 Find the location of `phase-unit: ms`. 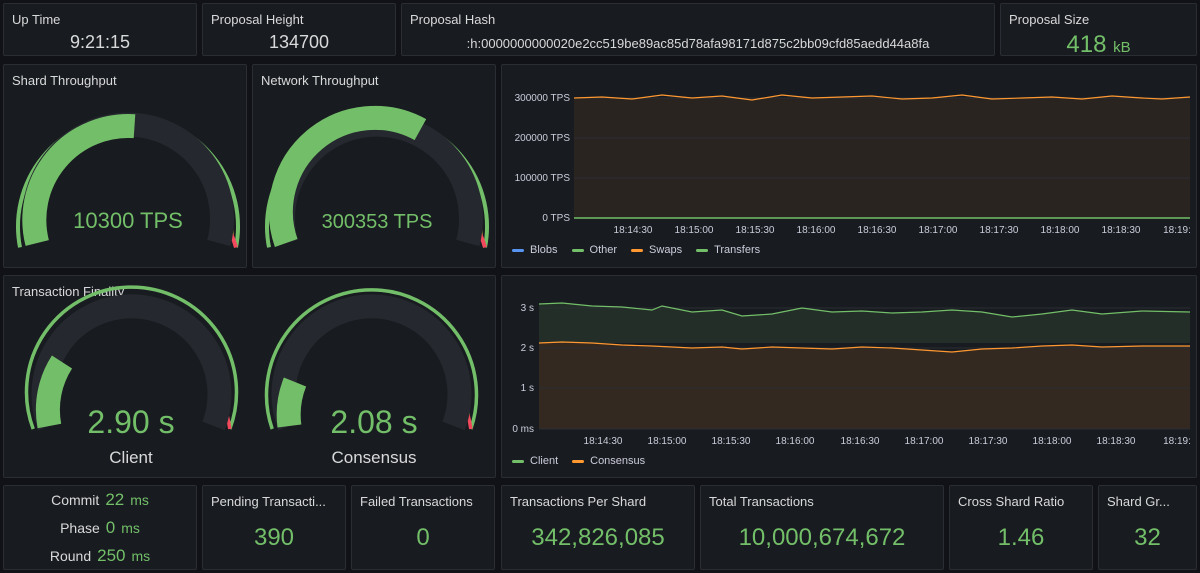

phase-unit: ms is located at coordinates (130, 528).